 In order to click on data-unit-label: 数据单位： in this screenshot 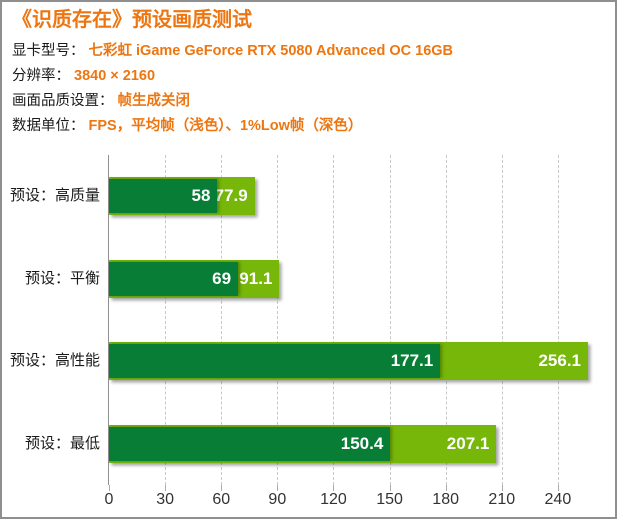, I will do `click(48, 126)`.